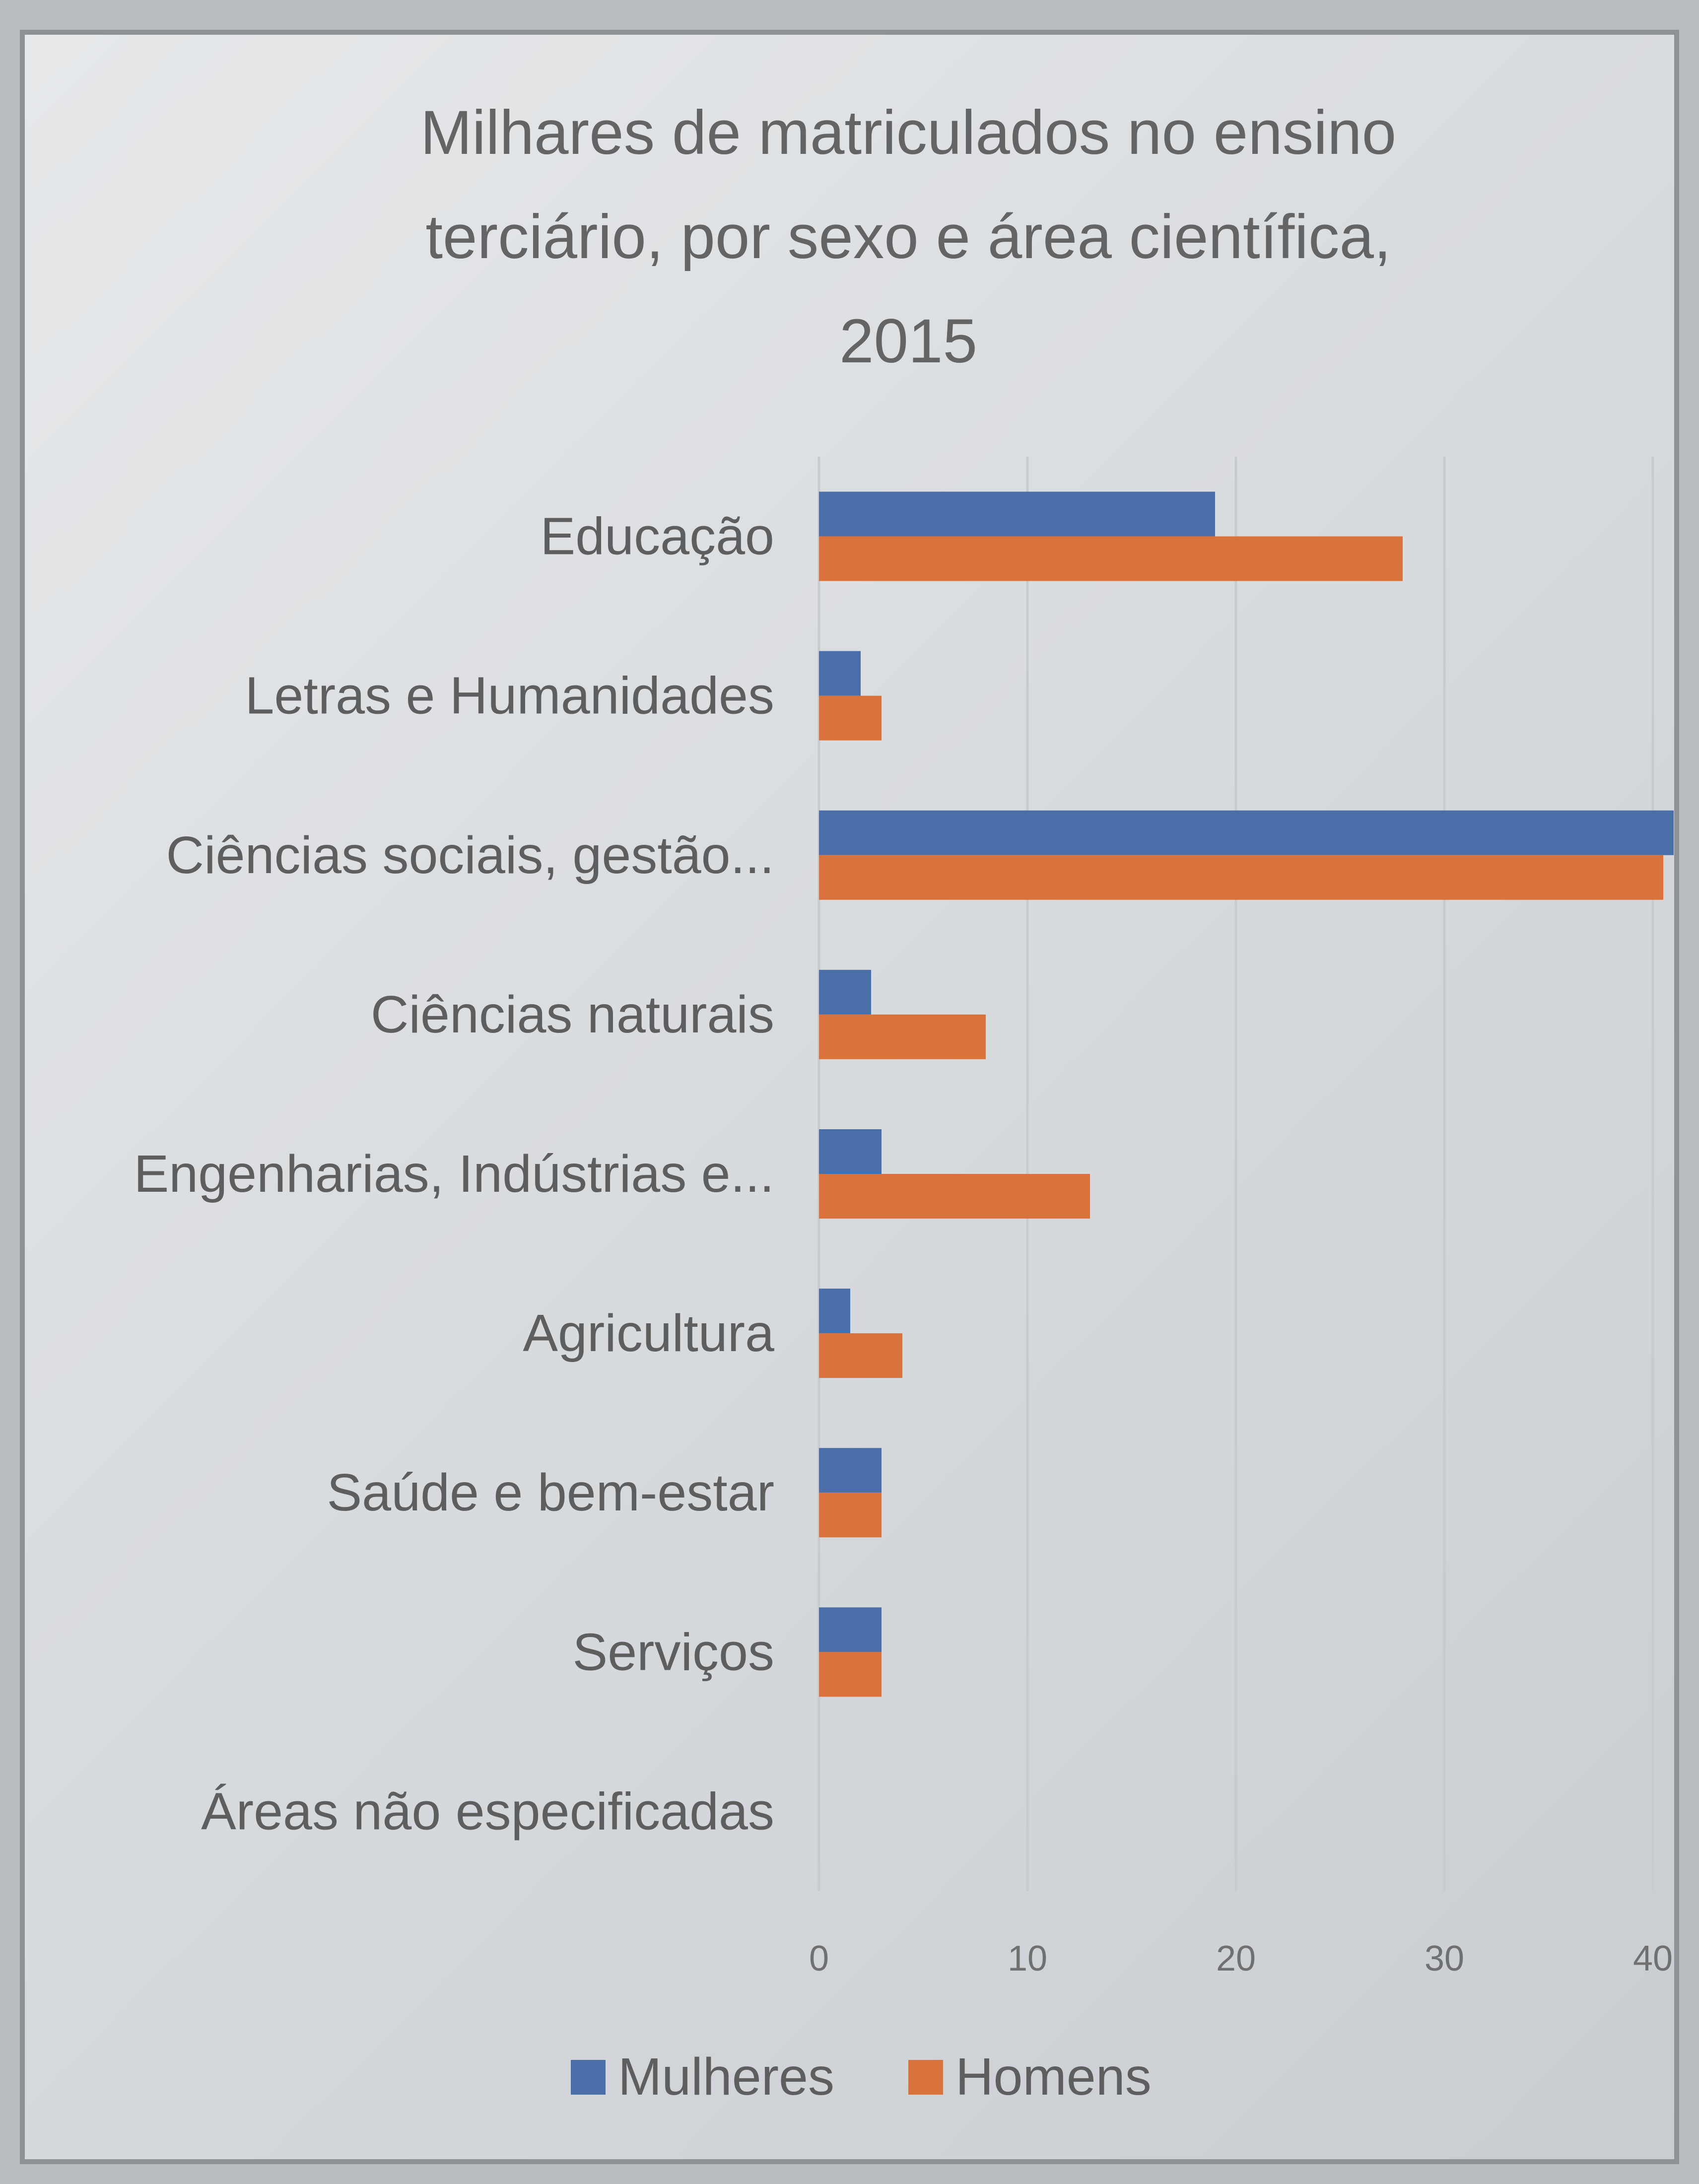 The width and height of the screenshot is (1699, 2184). Describe the element at coordinates (1236, 1959) in the screenshot. I see `x-tick-label: 20` at that location.